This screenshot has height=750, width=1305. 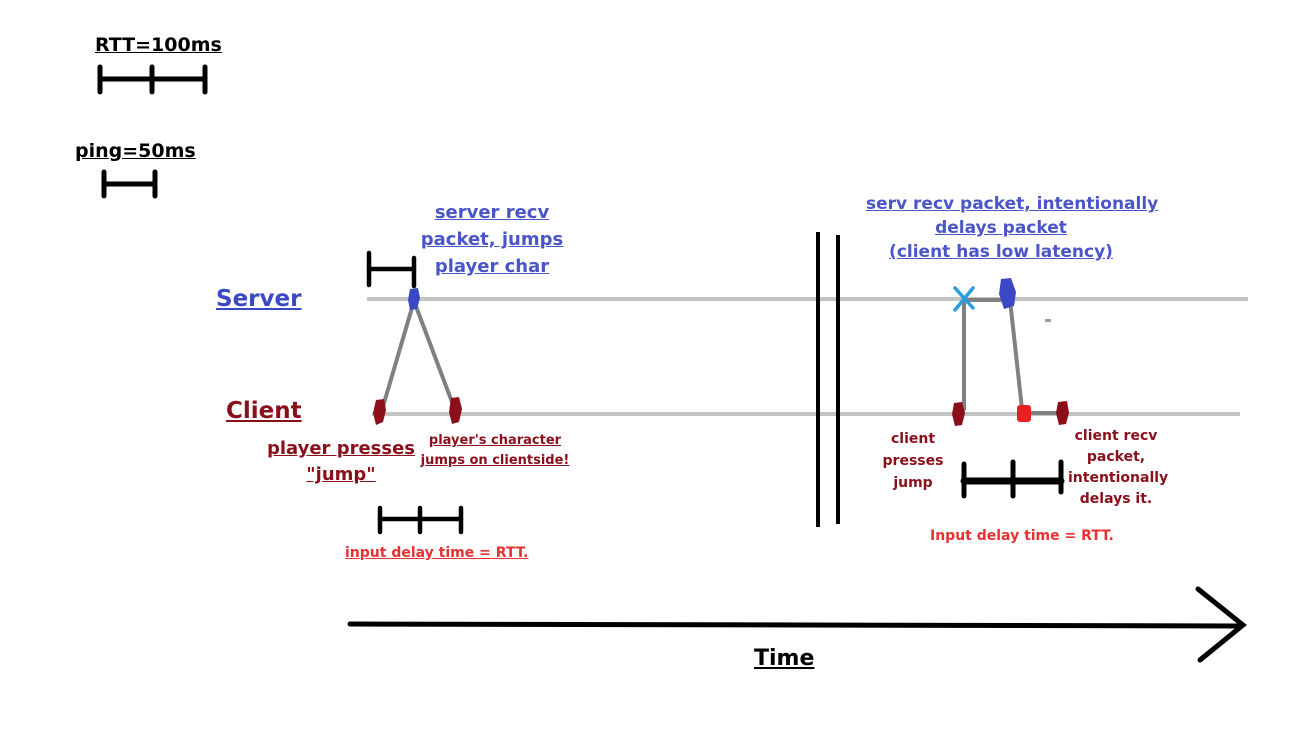 I want to click on right-client-press-marker, so click(x=958, y=414).